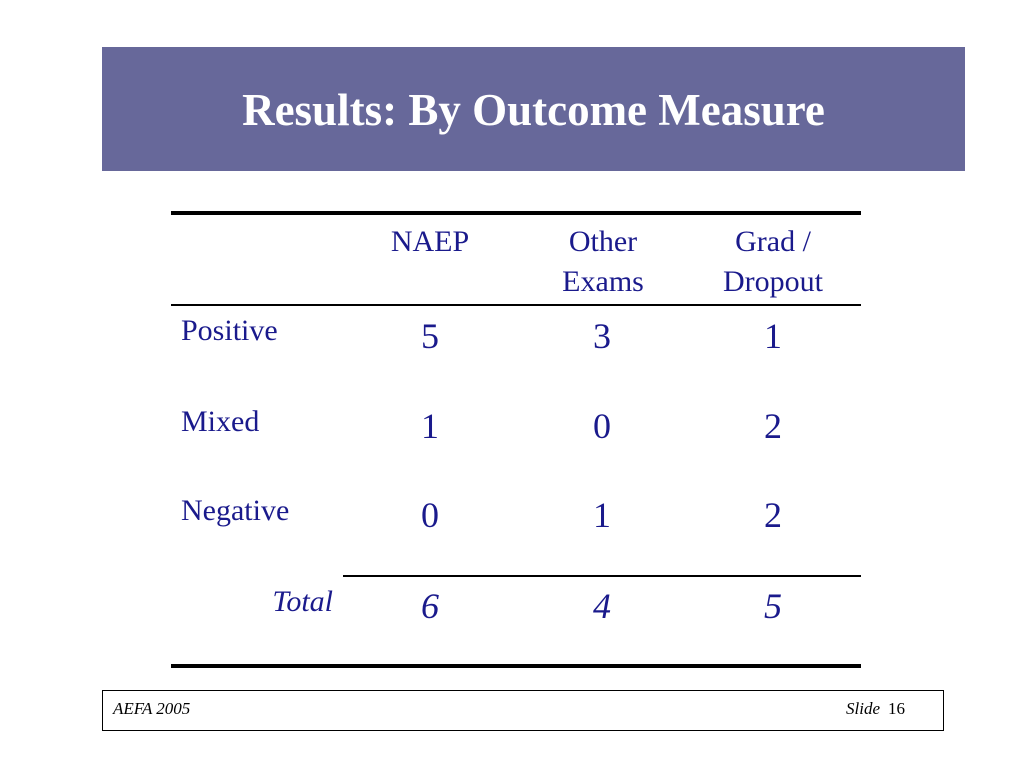 The height and width of the screenshot is (768, 1024). I want to click on title-bar: Results: By Outcome Measure, so click(533, 109).